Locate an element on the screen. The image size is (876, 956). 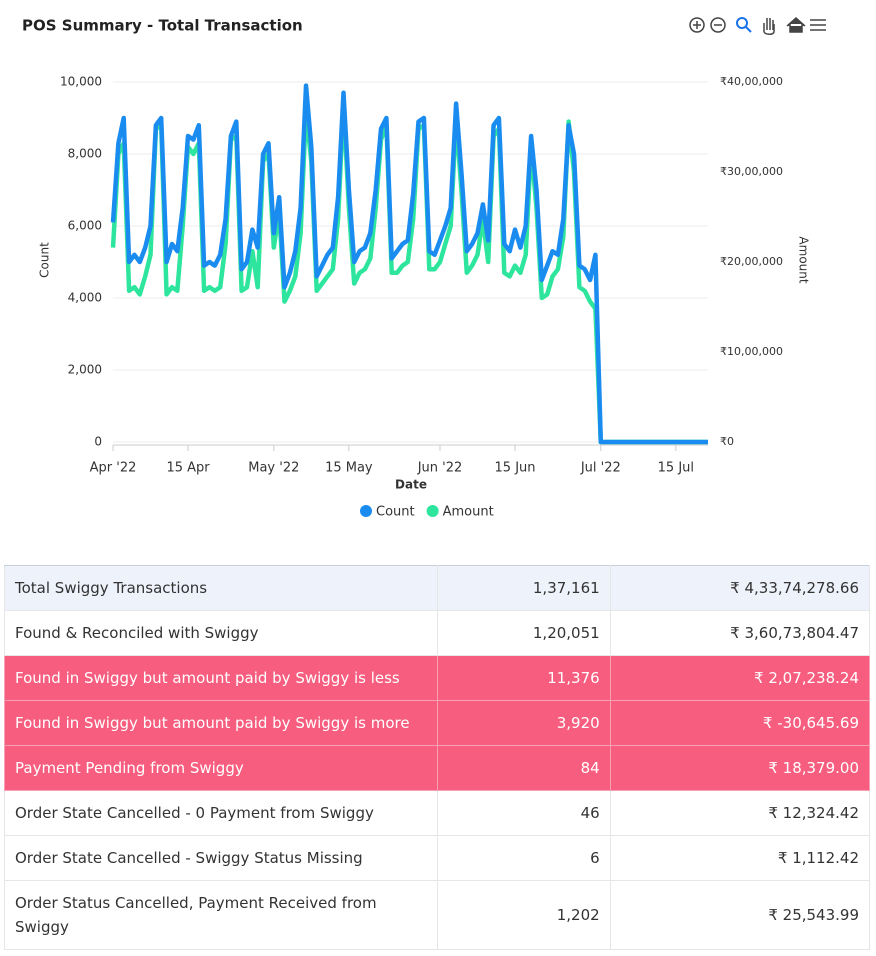
table-cell: ₹ 25,543.99 is located at coordinates (740, 915).